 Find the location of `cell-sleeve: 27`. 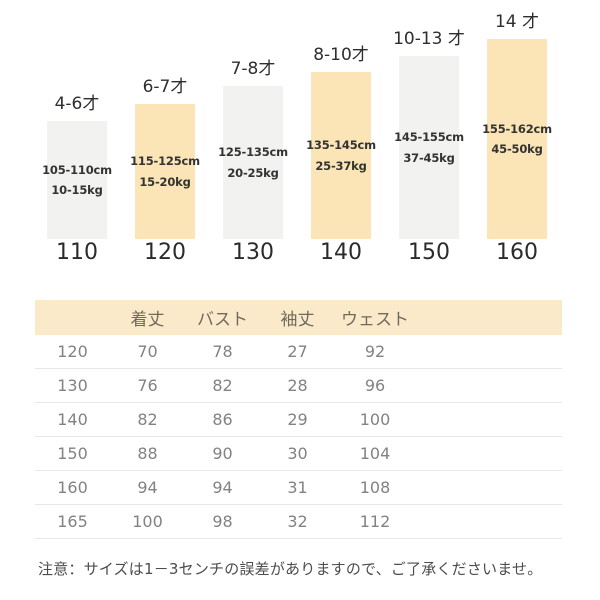

cell-sleeve: 27 is located at coordinates (297, 352).